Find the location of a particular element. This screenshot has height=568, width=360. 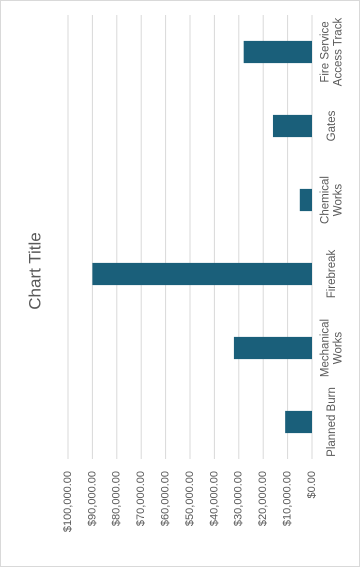

tick-label: $20,000.00 is located at coordinates (263, 498).